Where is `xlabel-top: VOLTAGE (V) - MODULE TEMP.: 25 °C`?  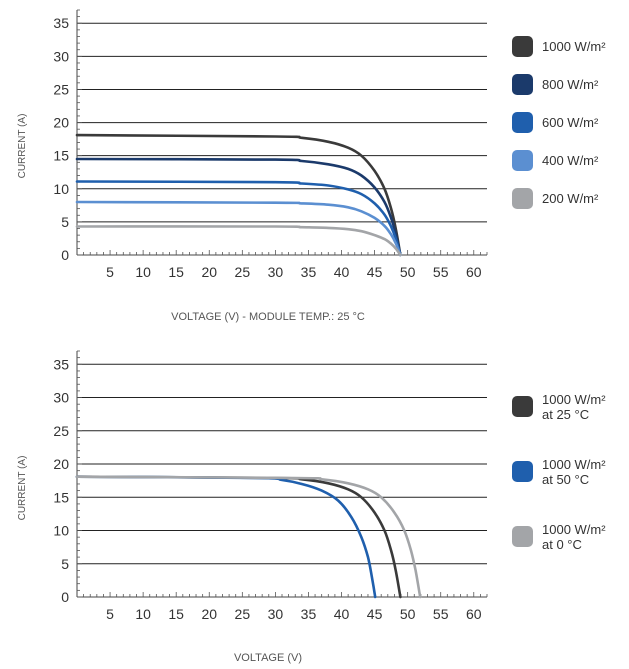
xlabel-top: VOLTAGE (V) - MODULE TEMP.: 25 °C is located at coordinates (268, 317).